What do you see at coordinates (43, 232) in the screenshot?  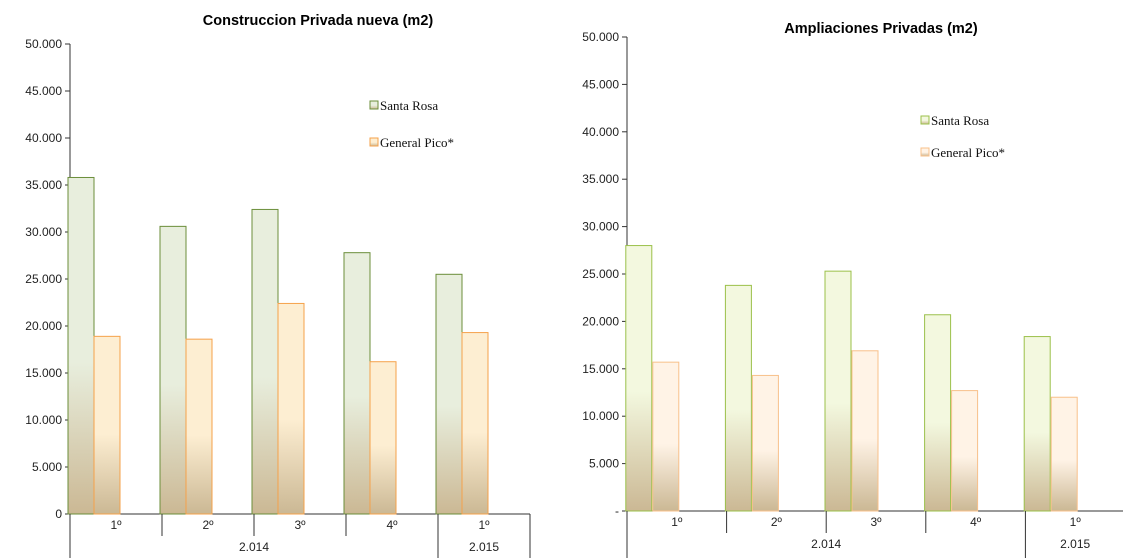 I see `y-tick-label: 30.000` at bounding box center [43, 232].